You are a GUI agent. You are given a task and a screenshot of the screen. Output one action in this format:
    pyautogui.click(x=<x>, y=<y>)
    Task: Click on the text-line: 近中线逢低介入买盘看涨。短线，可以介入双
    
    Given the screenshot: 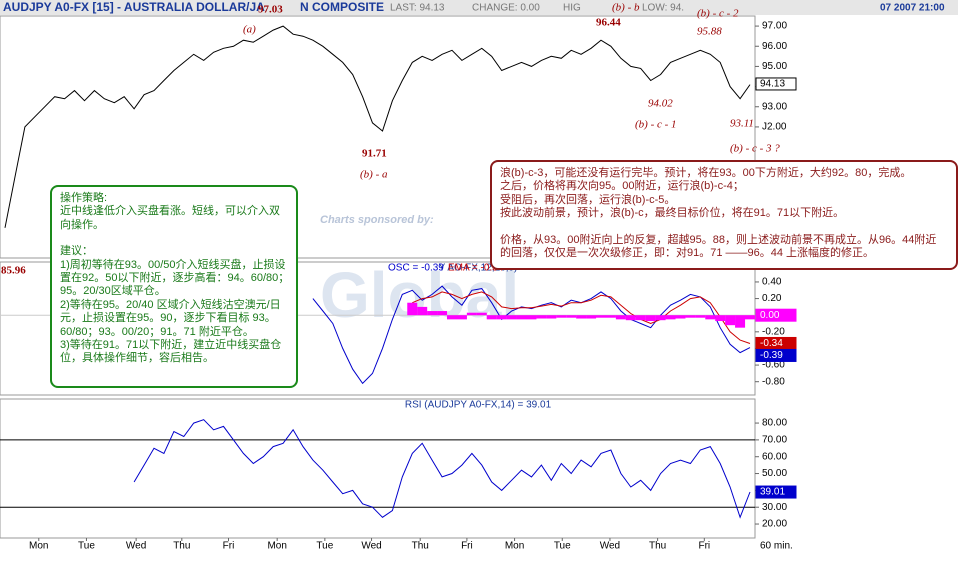 What is the action you would take?
    pyautogui.click(x=170, y=211)
    